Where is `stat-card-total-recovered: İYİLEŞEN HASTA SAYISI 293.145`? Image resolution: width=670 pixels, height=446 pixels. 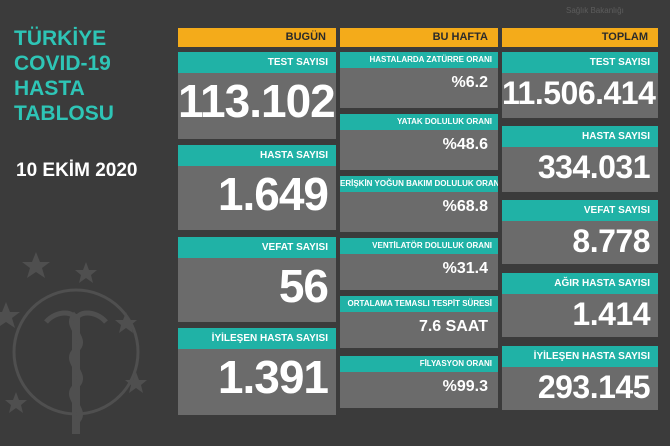
stat-card-total-recovered: İYİLEŞEN HASTA SAYISI 293.145 is located at coordinates (580, 378).